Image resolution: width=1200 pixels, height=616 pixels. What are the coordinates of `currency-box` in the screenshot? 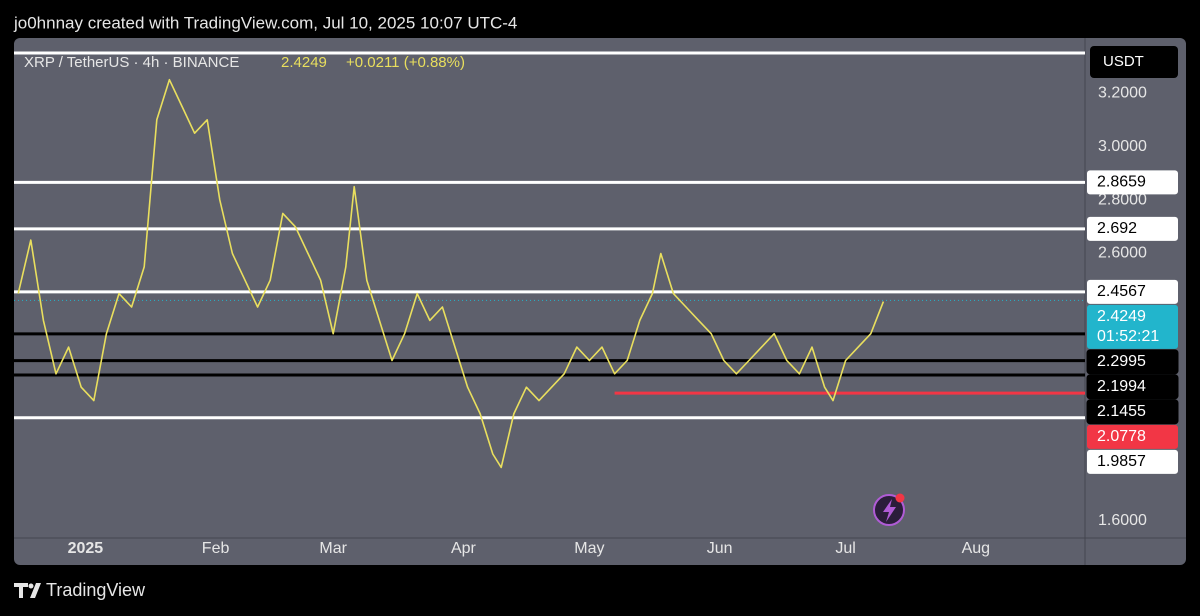 It's located at (1134, 62).